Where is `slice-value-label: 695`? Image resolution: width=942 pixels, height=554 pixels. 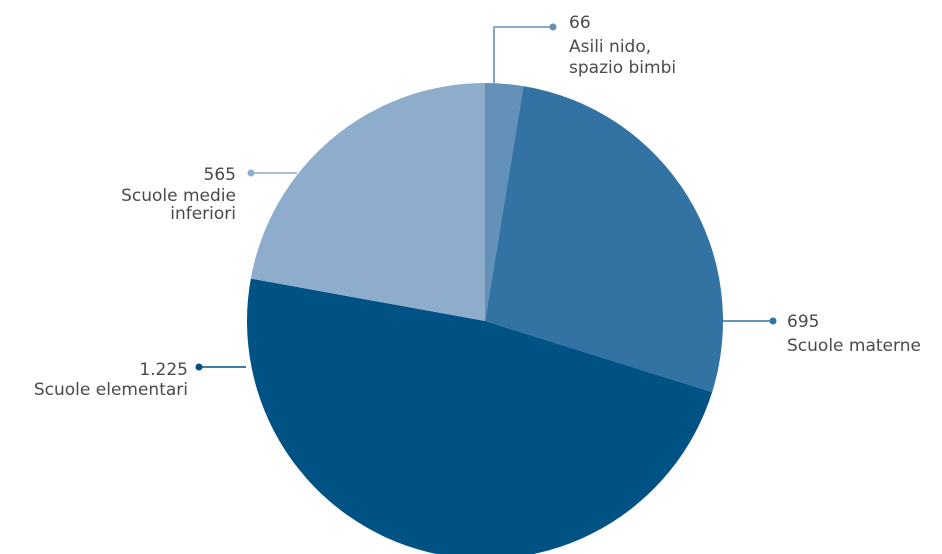 slice-value-label: 695 is located at coordinates (803, 322).